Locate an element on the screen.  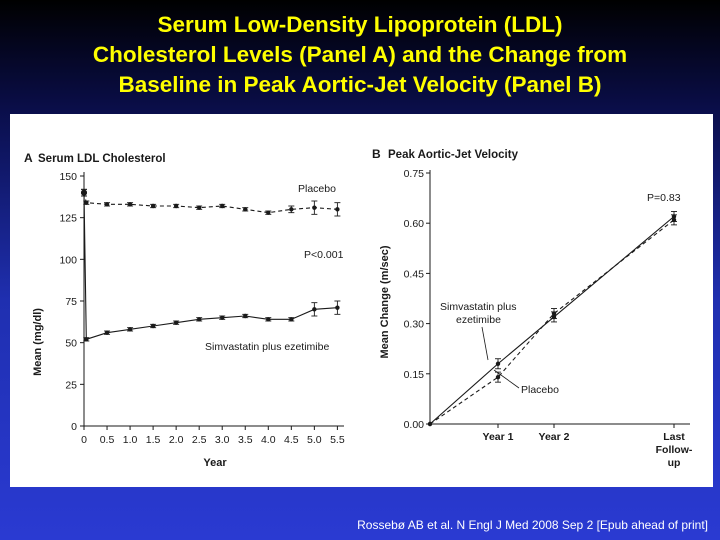
panel-b-legend-simva-line2: ezetimibe is located at coordinates (478, 320).